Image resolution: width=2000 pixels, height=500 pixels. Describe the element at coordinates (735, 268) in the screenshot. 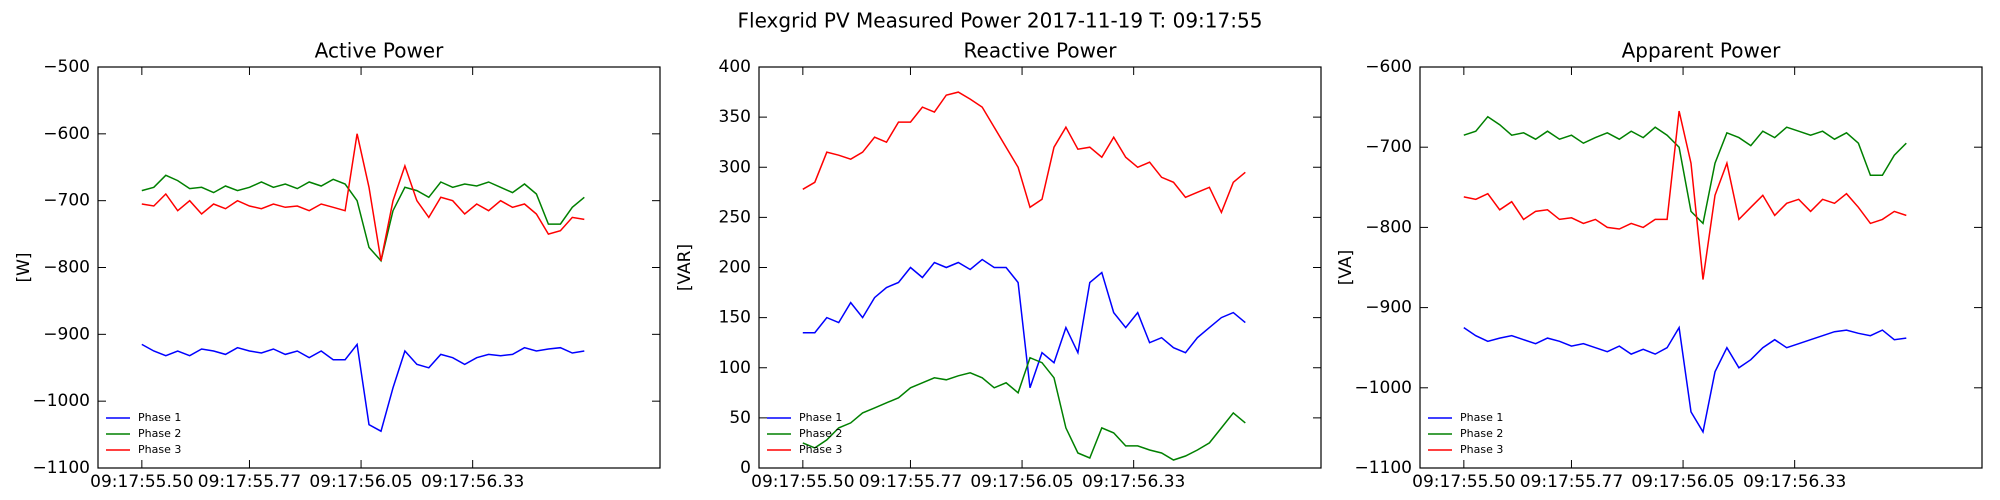

I see `y-tick-label: 200` at that location.